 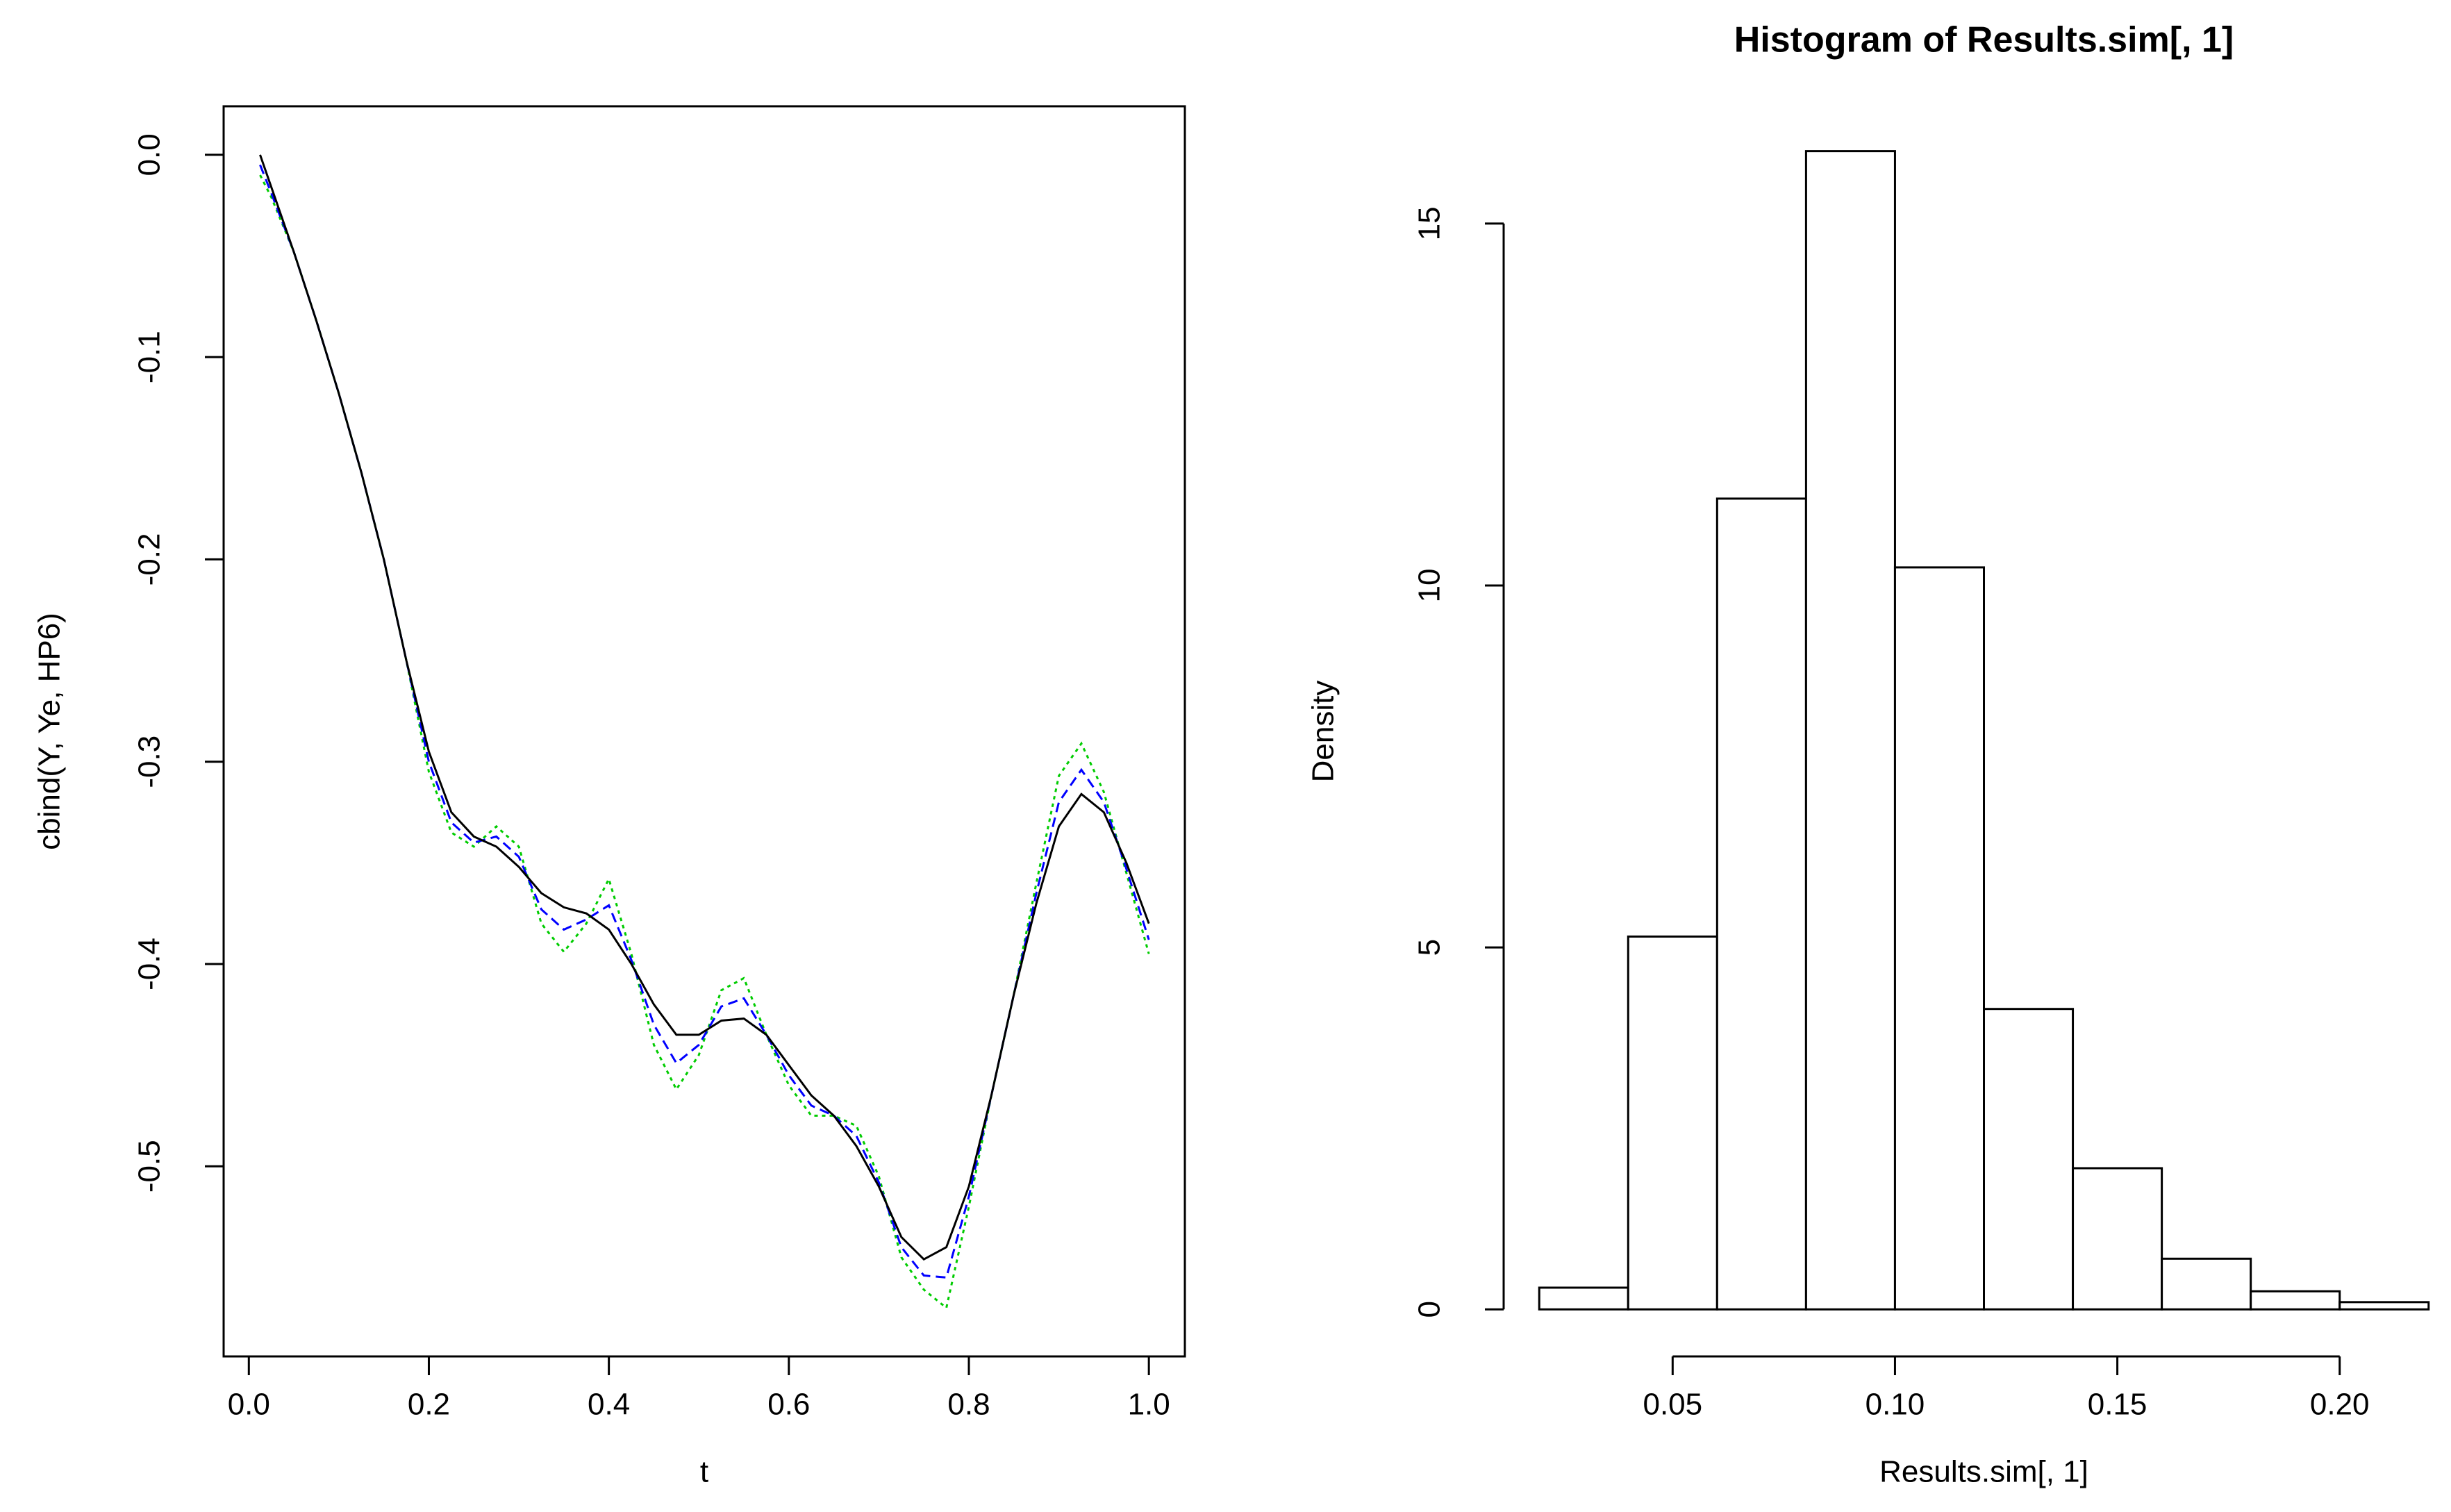 I want to click on y-tick-label: -0.1, so click(x=150, y=357).